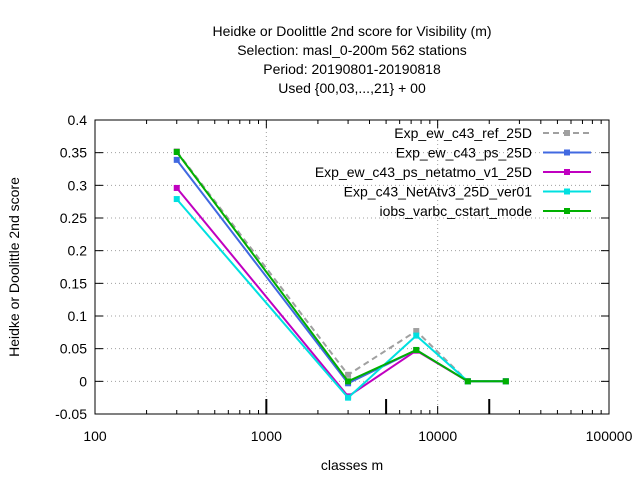 This screenshot has height=480, width=640. Describe the element at coordinates (464, 153) in the screenshot. I see `legend-label: Exp_ew_c43_ps_25D` at that location.